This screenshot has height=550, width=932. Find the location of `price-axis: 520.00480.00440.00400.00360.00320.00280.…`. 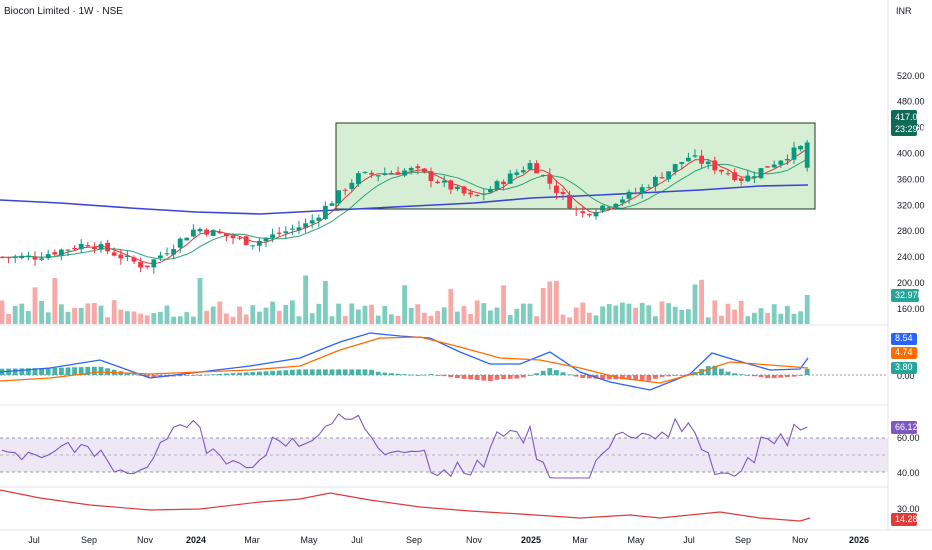

price-axis: 520.00480.00440.00400.00360.00320.00280.… is located at coordinates (906, 265).